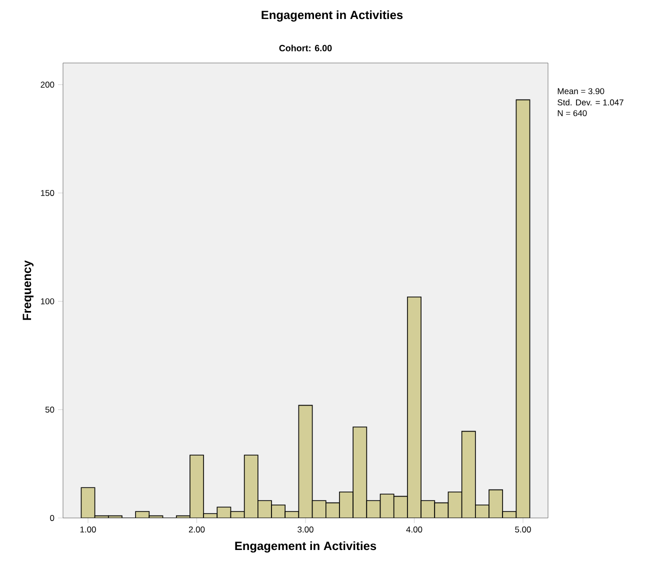  What do you see at coordinates (47, 301) in the screenshot?
I see `y-tick-label: 100` at bounding box center [47, 301].